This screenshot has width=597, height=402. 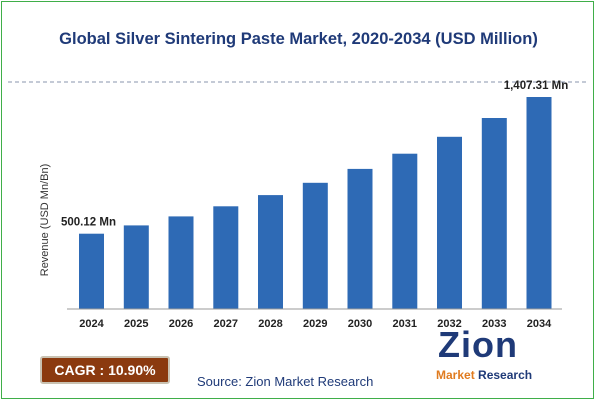 I want to click on logo-subtitle: Market Research, so click(x=484, y=375).